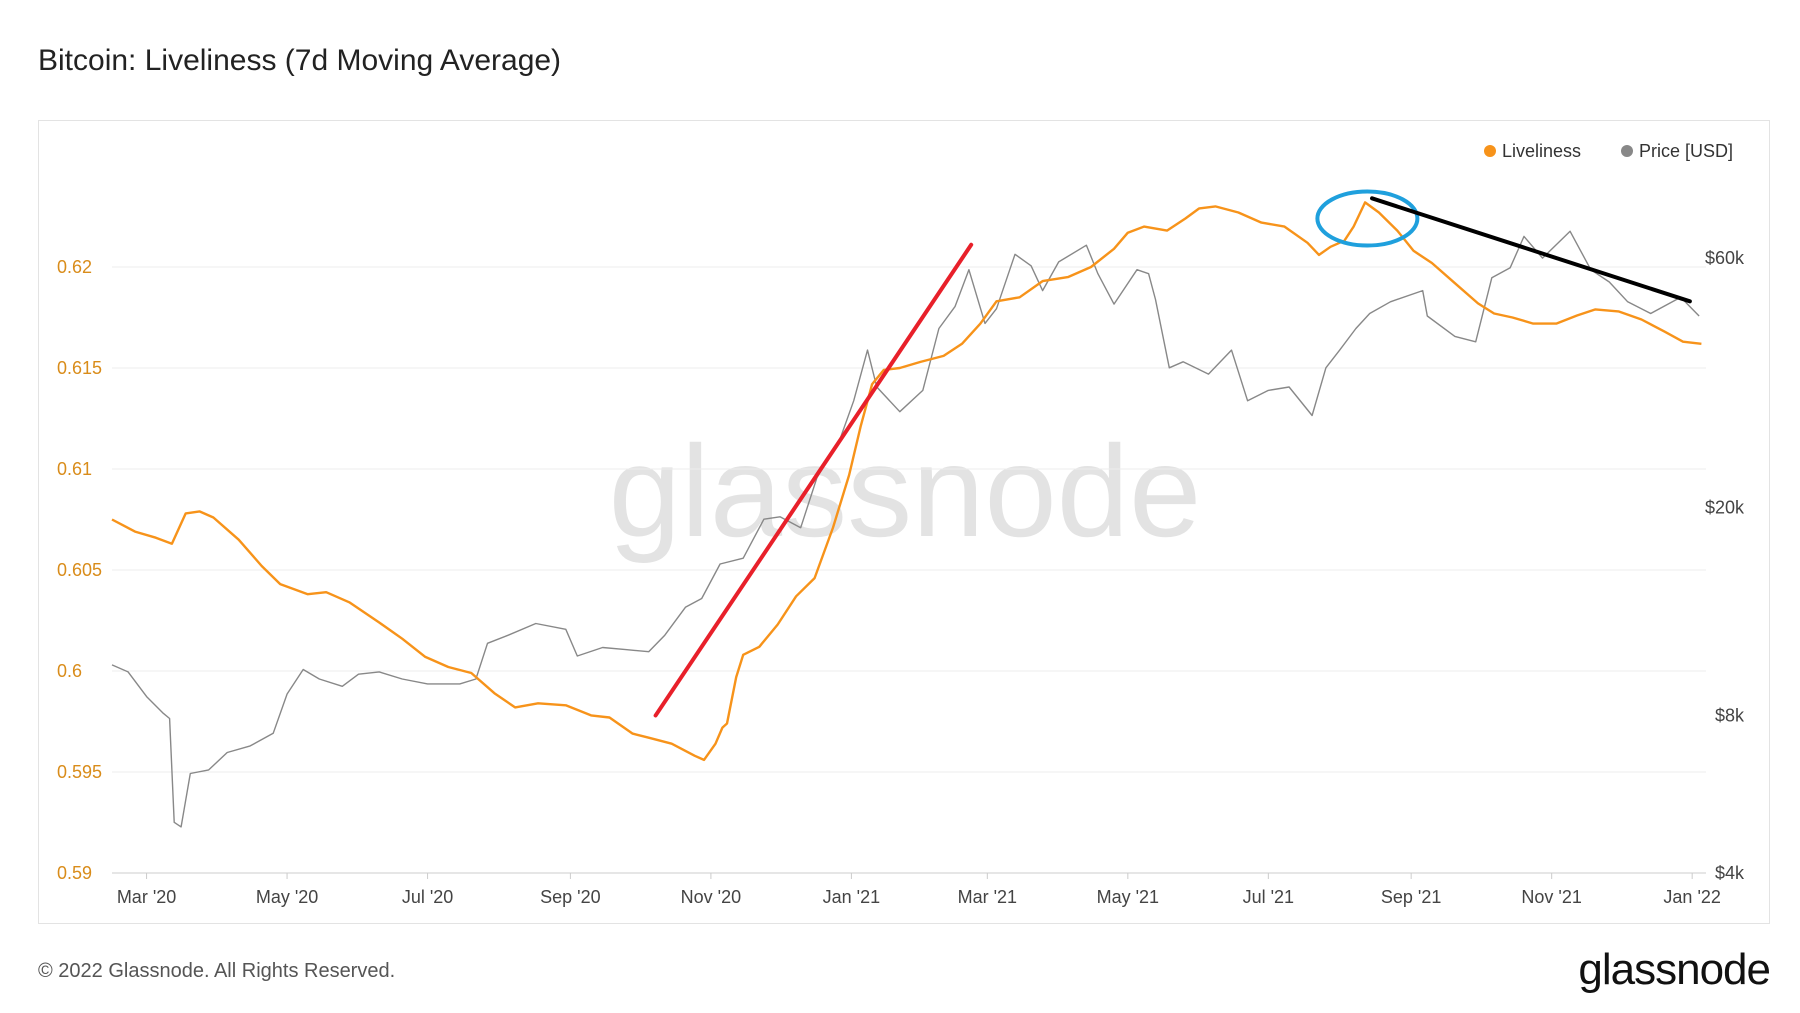  What do you see at coordinates (69, 671) in the screenshot?
I see `y-left-tick-label: 0.6` at bounding box center [69, 671].